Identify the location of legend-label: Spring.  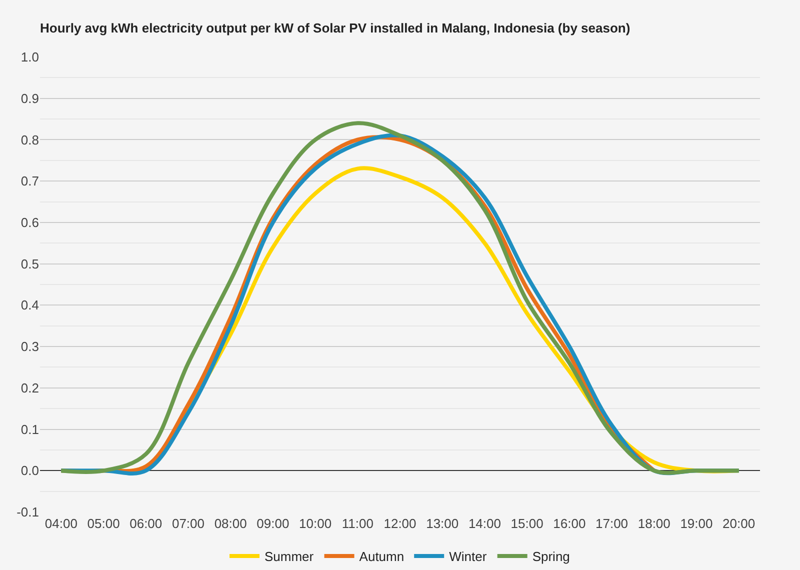
(551, 556).